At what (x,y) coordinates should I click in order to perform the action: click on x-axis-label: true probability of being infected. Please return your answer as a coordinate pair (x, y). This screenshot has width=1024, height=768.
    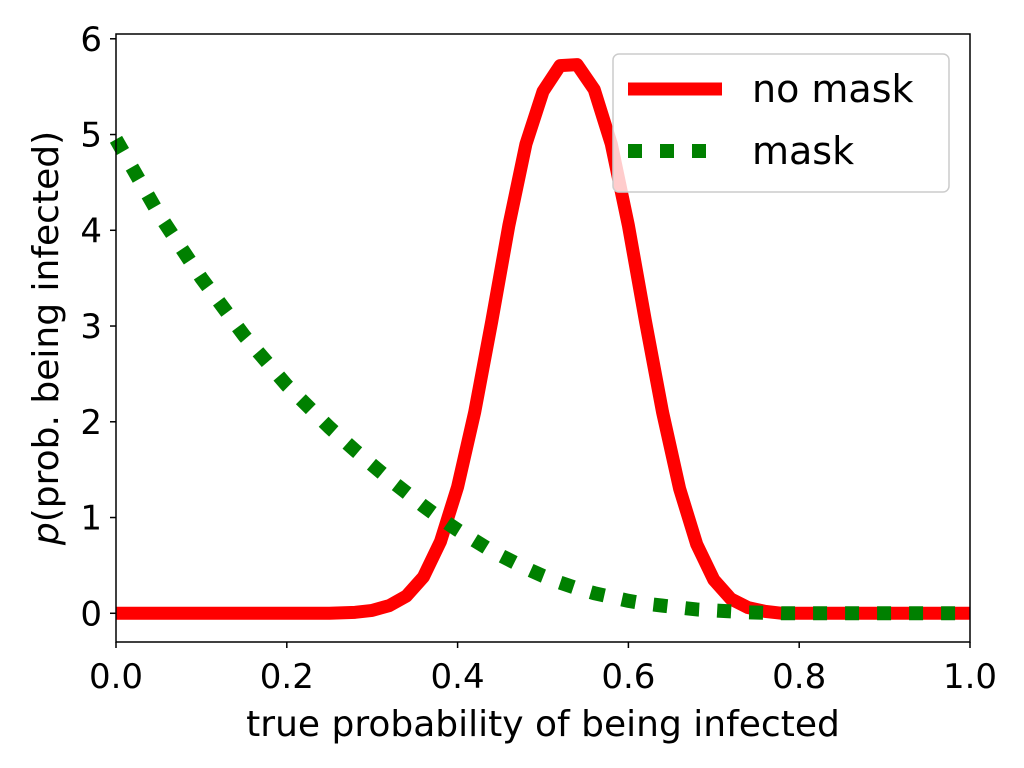
    Looking at the image, I should click on (543, 724).